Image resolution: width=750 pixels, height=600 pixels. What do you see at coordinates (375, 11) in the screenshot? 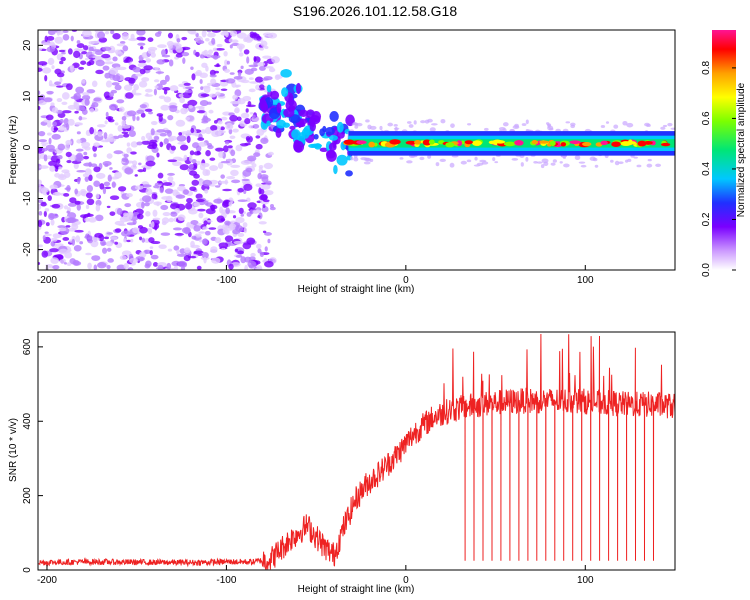
I see `figure-title: S196.2026.101.12.58.G18` at bounding box center [375, 11].